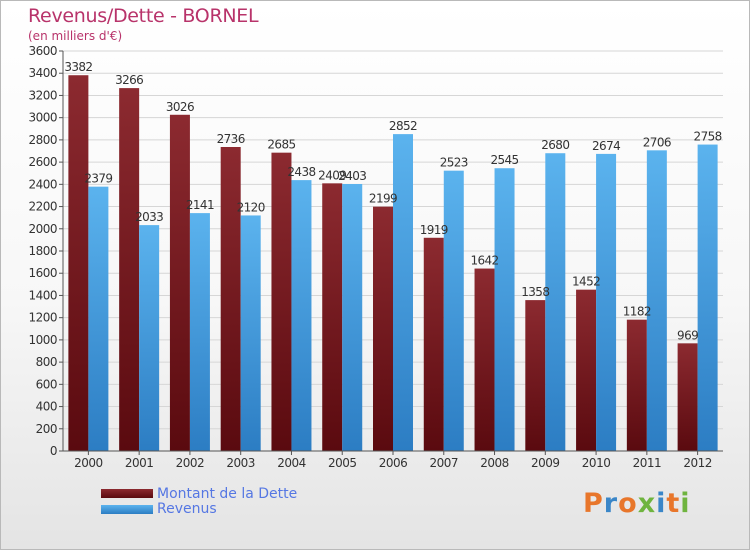 The image size is (750, 550). I want to click on x-tick-label: 2006, so click(393, 463).